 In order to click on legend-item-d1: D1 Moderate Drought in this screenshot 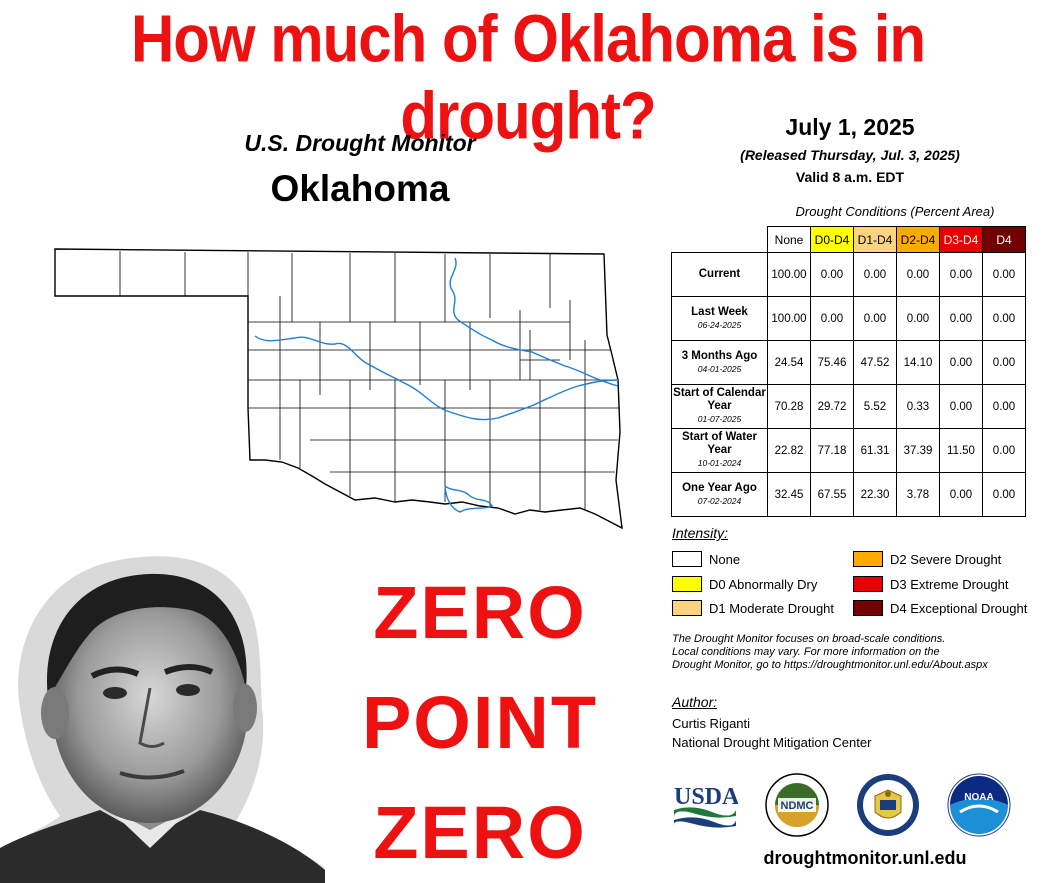, I will do `click(753, 608)`.